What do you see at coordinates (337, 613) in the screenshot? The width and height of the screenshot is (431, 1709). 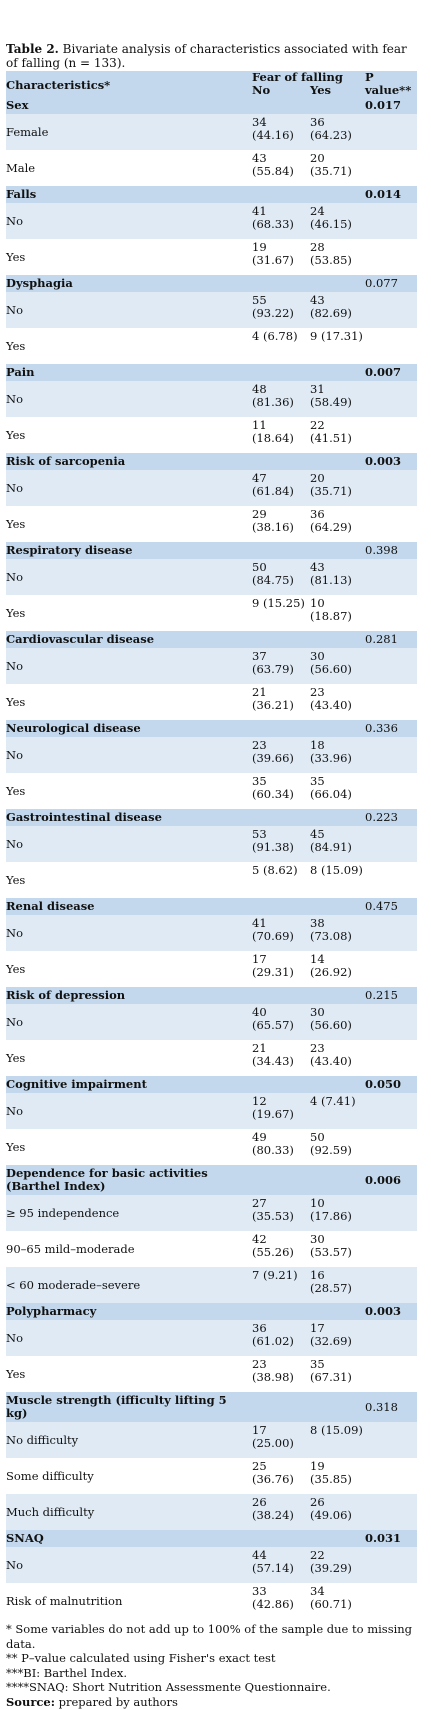 I see `cell-yes: 10 (18.87)` at bounding box center [337, 613].